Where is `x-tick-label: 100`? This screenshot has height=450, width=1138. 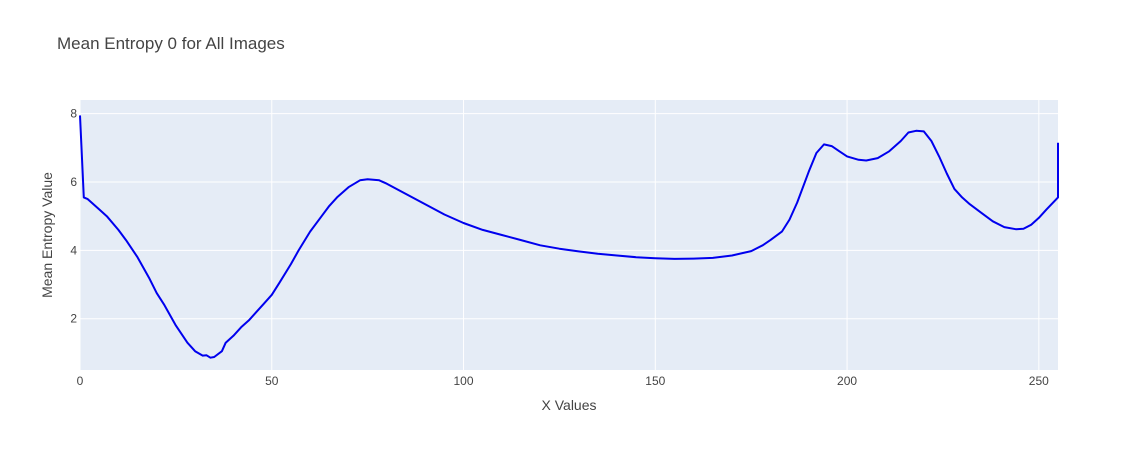
x-tick-label: 100 is located at coordinates (464, 381).